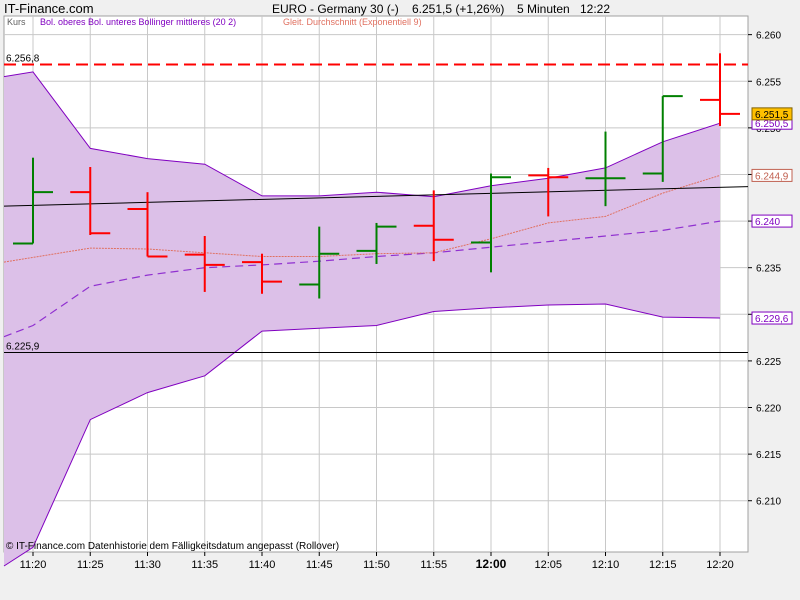 The width and height of the screenshot is (800, 600). Describe the element at coordinates (768, 409) in the screenshot. I see `y-tick-label: 6.220` at that location.